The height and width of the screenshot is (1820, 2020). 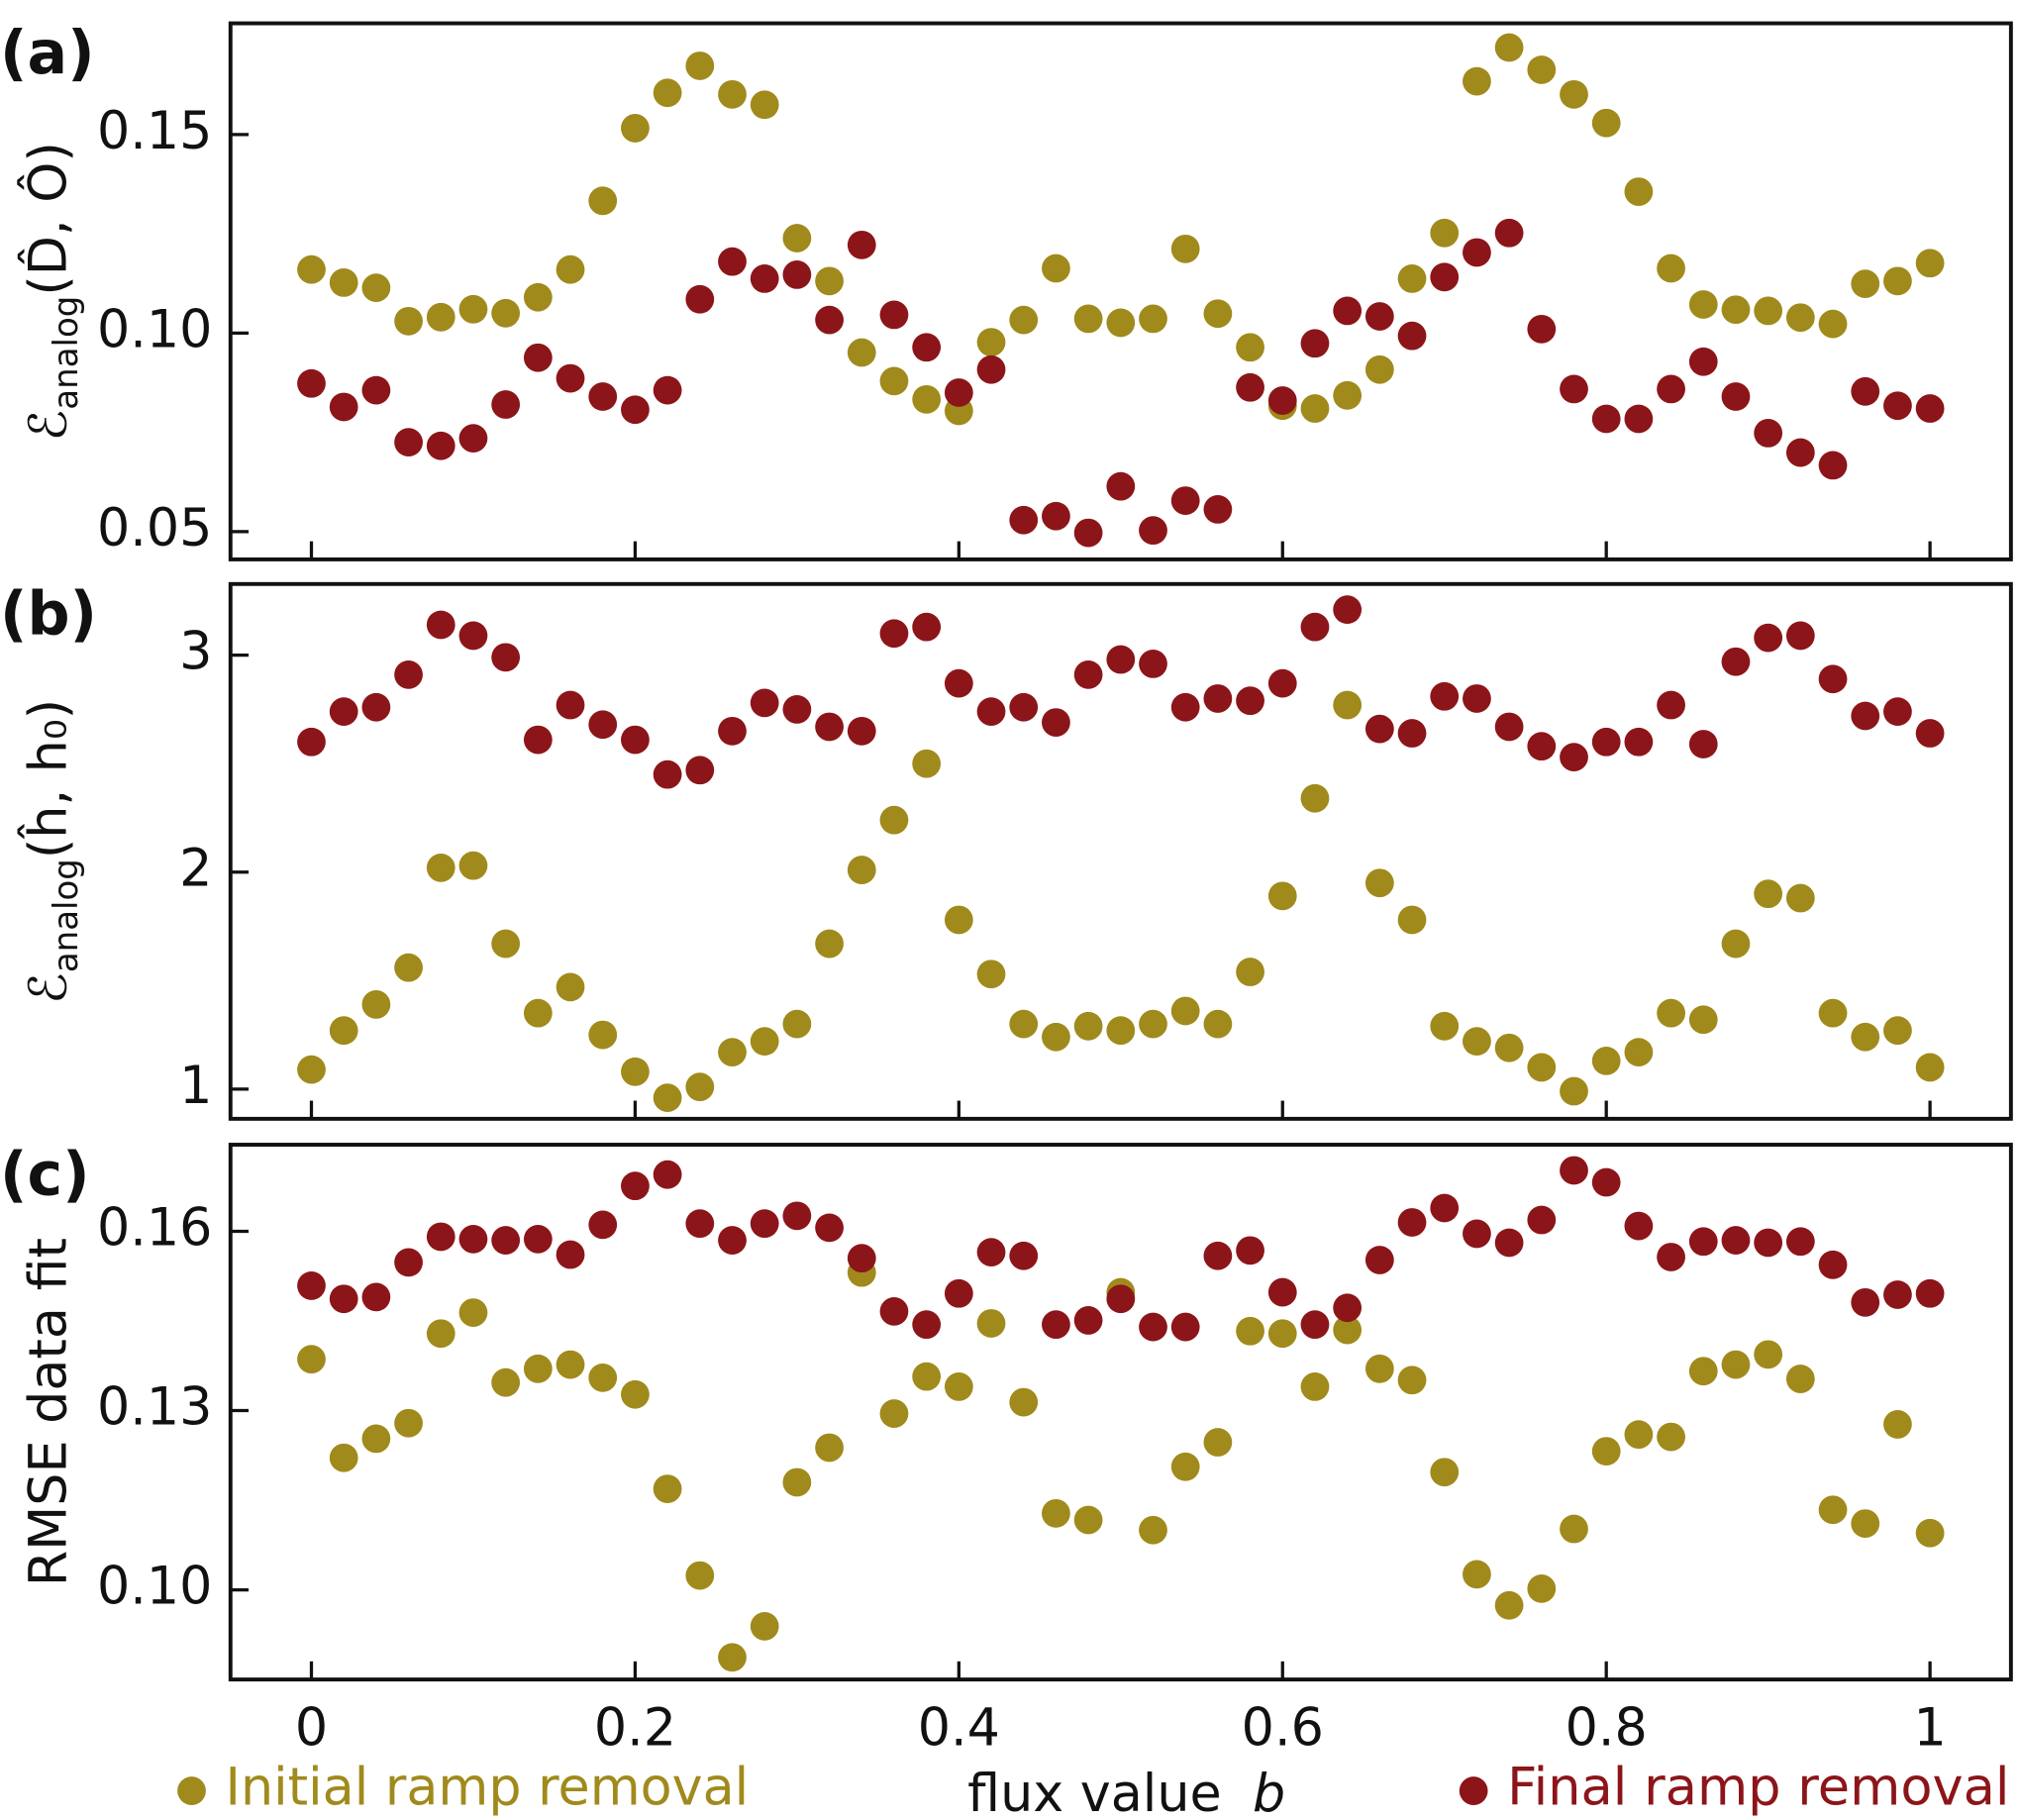 I want to click on x-axis-label-part: flux value, so click(x=1095, y=1792).